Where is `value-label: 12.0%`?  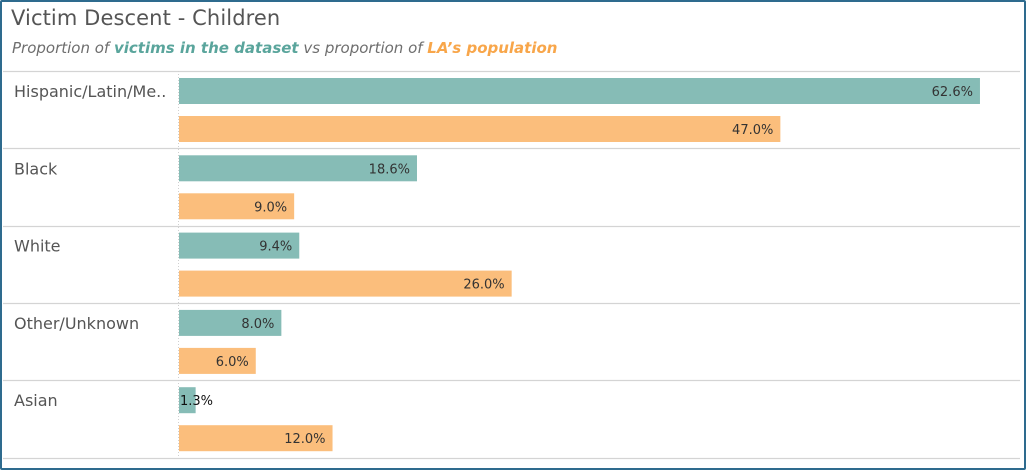 value-label: 12.0% is located at coordinates (304, 439).